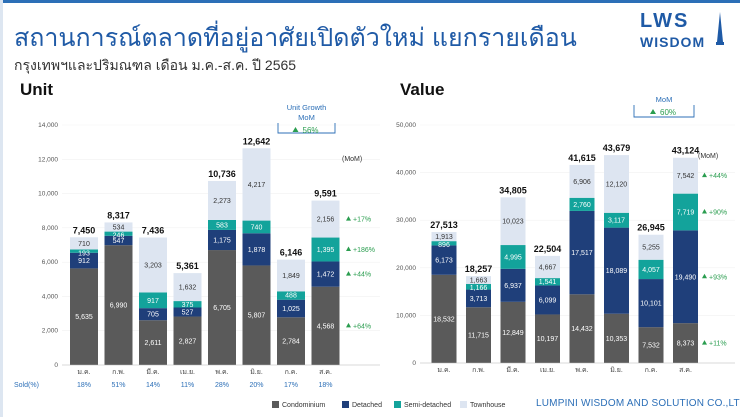 This screenshot has width=740, height=417. Describe the element at coordinates (118, 372) in the screenshot. I see `category-label: ก.พ.` at that location.